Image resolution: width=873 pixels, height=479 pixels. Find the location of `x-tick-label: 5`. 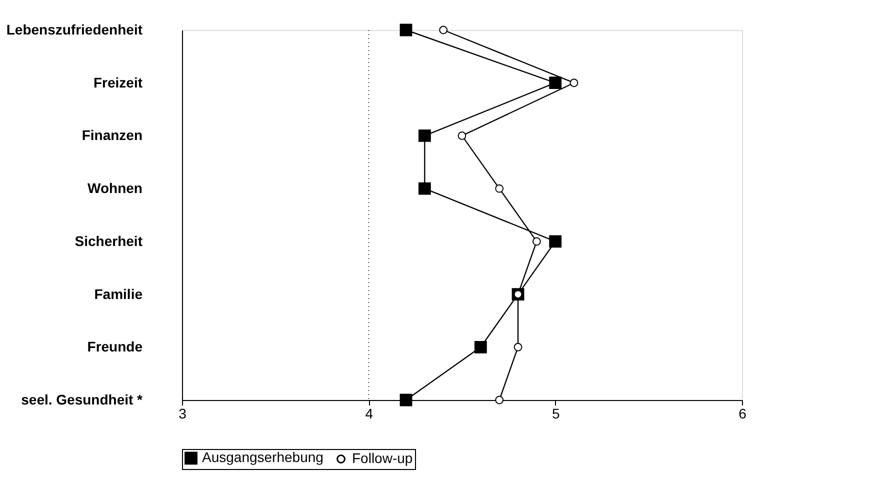

x-tick-label: 5 is located at coordinates (556, 414).